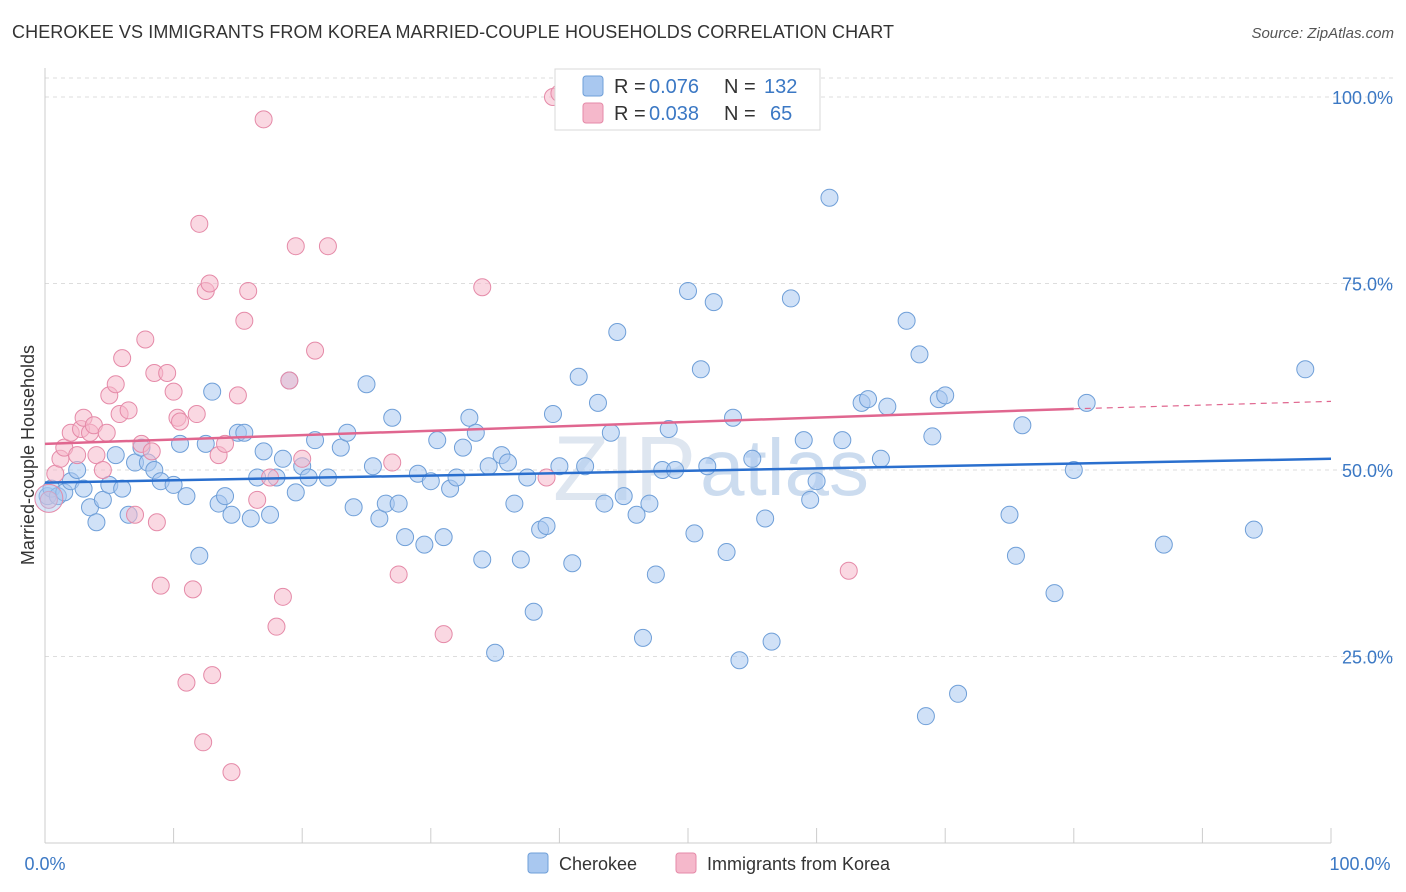 The height and width of the screenshot is (892, 1406). What do you see at coordinates (674, 87) in the screenshot?
I see `legend-top-r-value-cherokee: 0.076` at bounding box center [674, 87].